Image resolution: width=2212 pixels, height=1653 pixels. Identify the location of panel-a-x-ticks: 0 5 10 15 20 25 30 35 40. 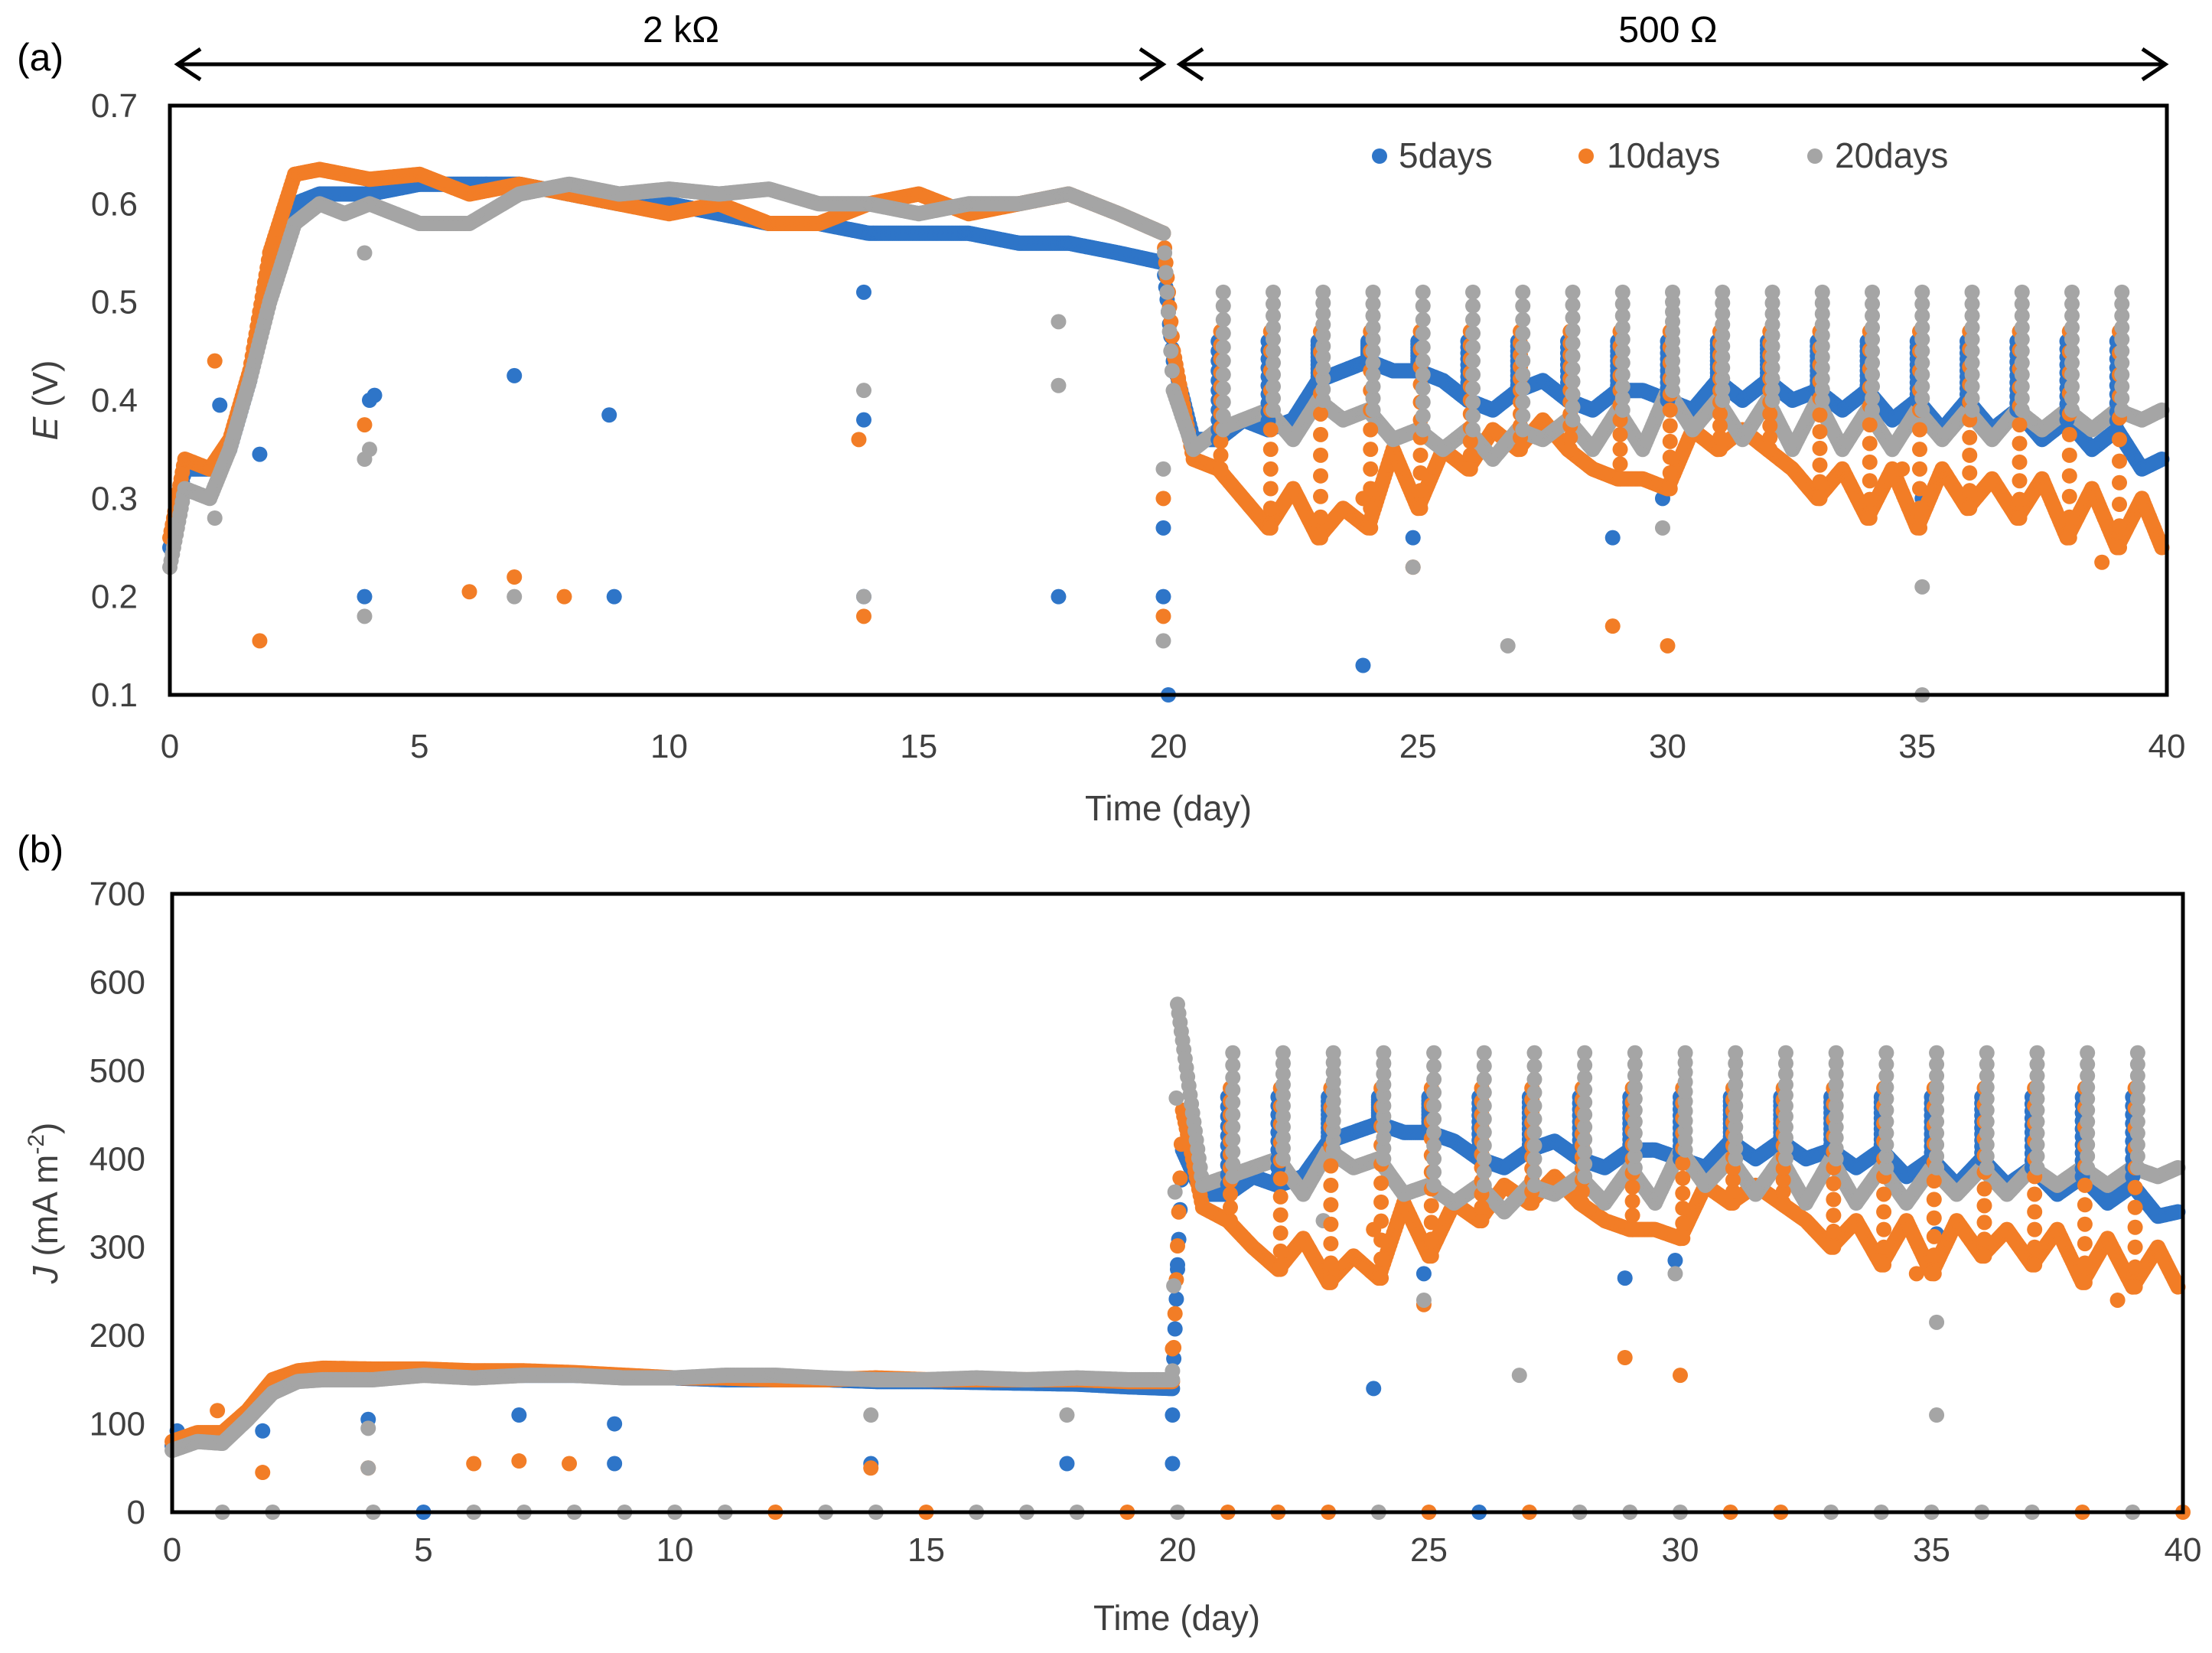
(1173, 746).